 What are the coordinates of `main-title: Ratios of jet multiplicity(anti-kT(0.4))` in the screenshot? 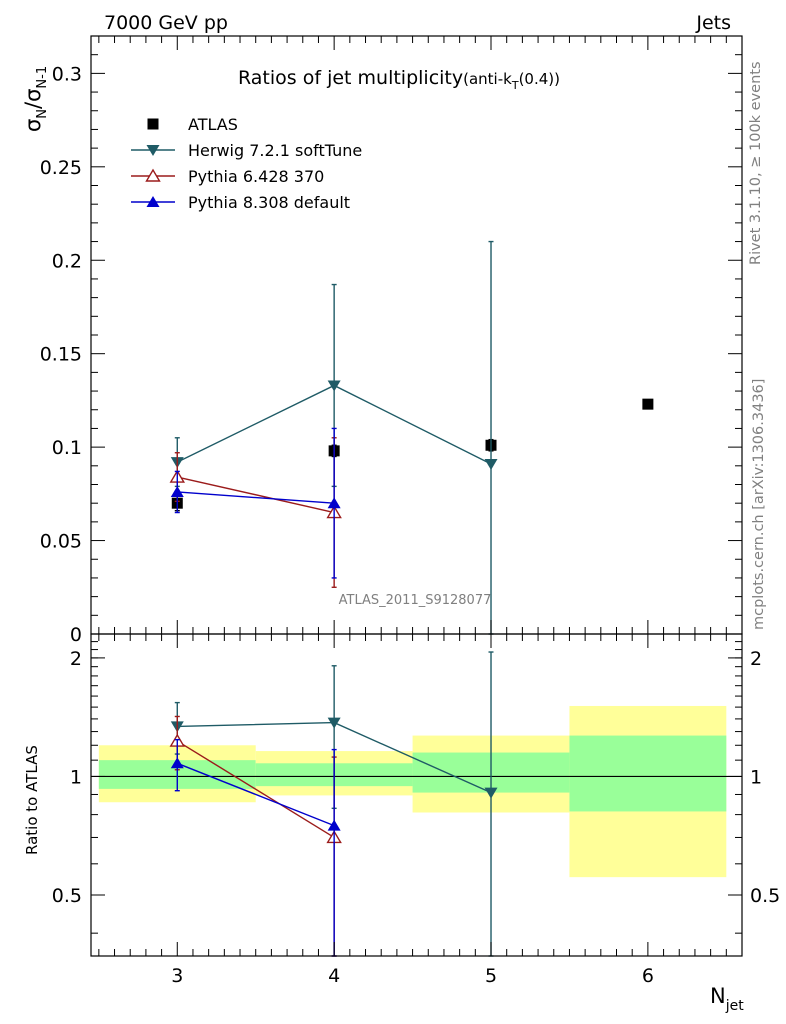 It's located at (399, 79).